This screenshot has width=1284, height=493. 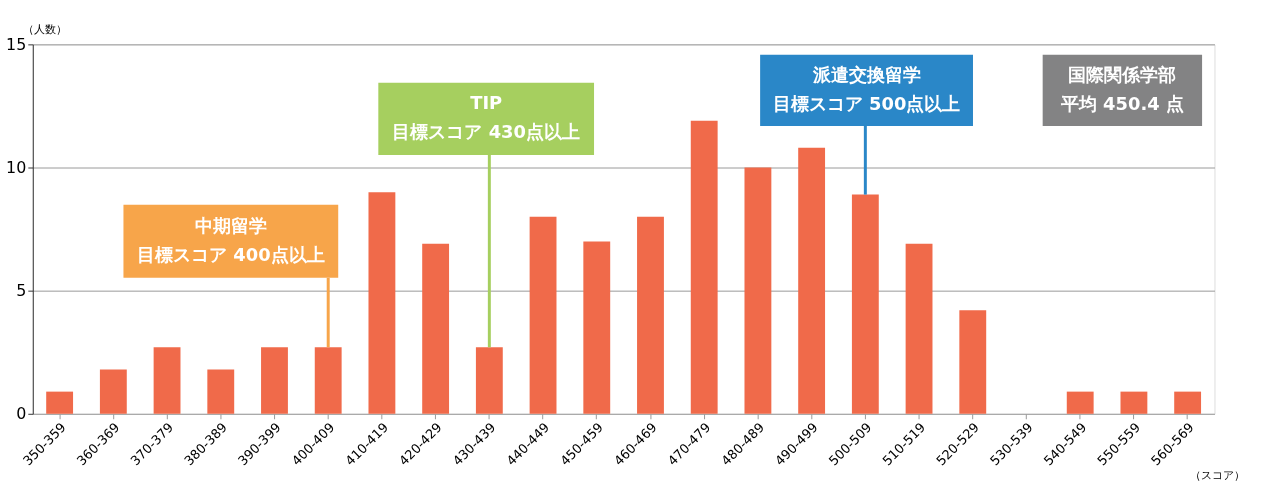 I want to click on annotation: 目標スコア 500点以上, so click(x=866, y=103).